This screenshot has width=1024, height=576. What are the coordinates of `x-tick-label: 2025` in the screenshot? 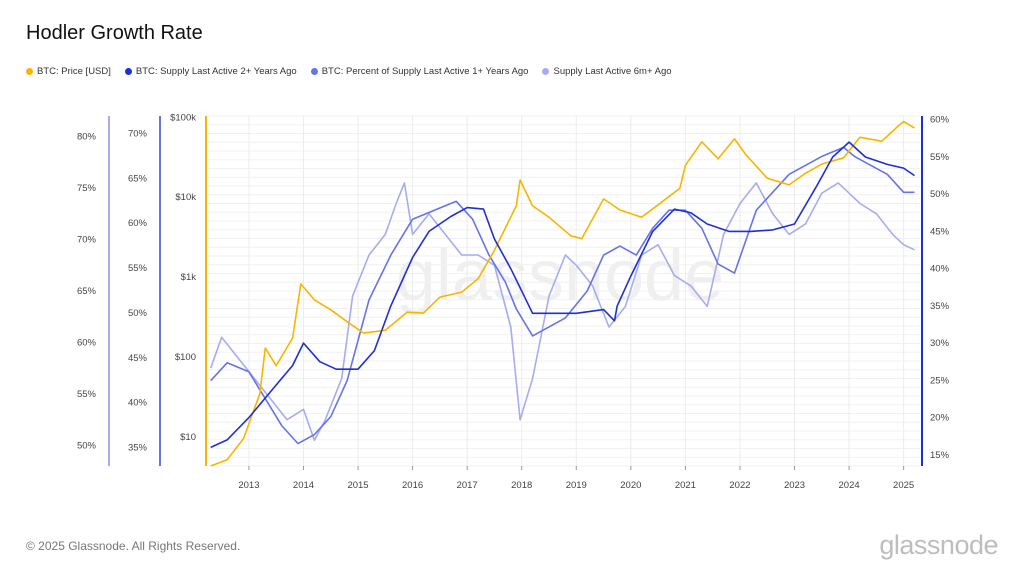 It's located at (903, 485).